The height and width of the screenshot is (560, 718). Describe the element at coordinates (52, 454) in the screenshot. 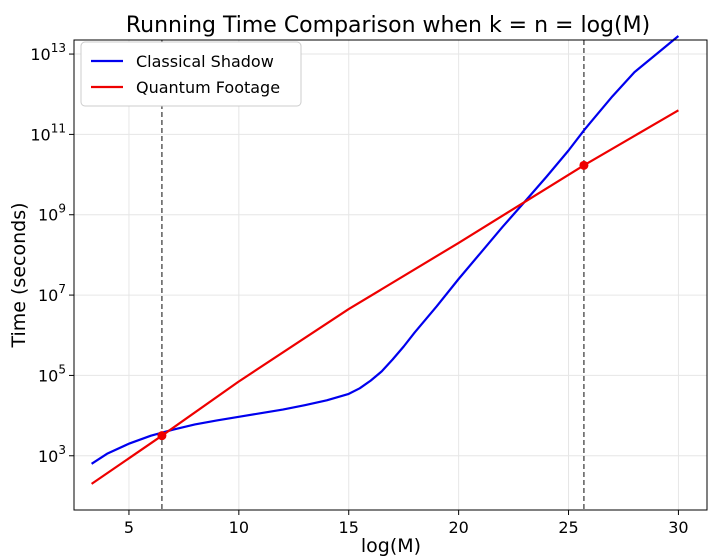

I see `y-tick-label: 10³` at that location.